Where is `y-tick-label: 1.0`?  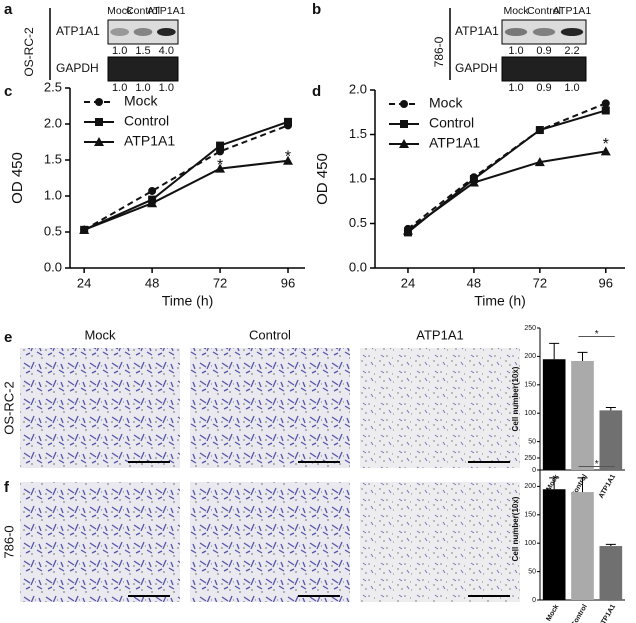
y-tick-label: 1.0 is located at coordinates (358, 177).